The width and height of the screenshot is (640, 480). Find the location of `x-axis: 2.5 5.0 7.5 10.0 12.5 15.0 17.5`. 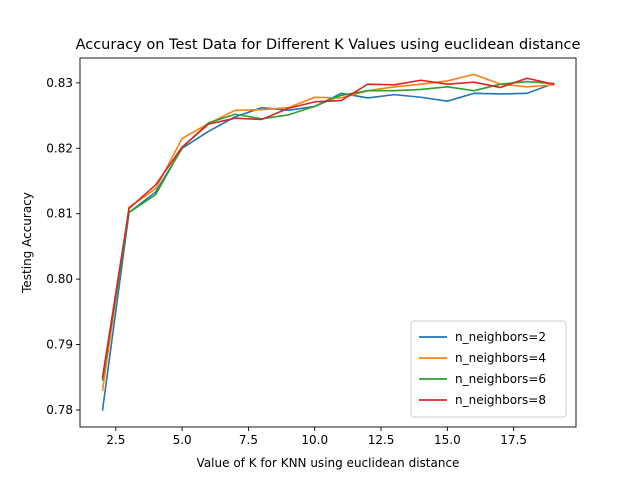

x-axis: 2.5 5.0 7.5 10.0 12.5 15.0 17.5 is located at coordinates (316, 437).